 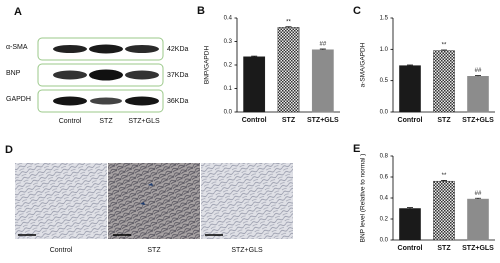 I want to click on y-tick-label: 0.3, so click(x=228, y=42).